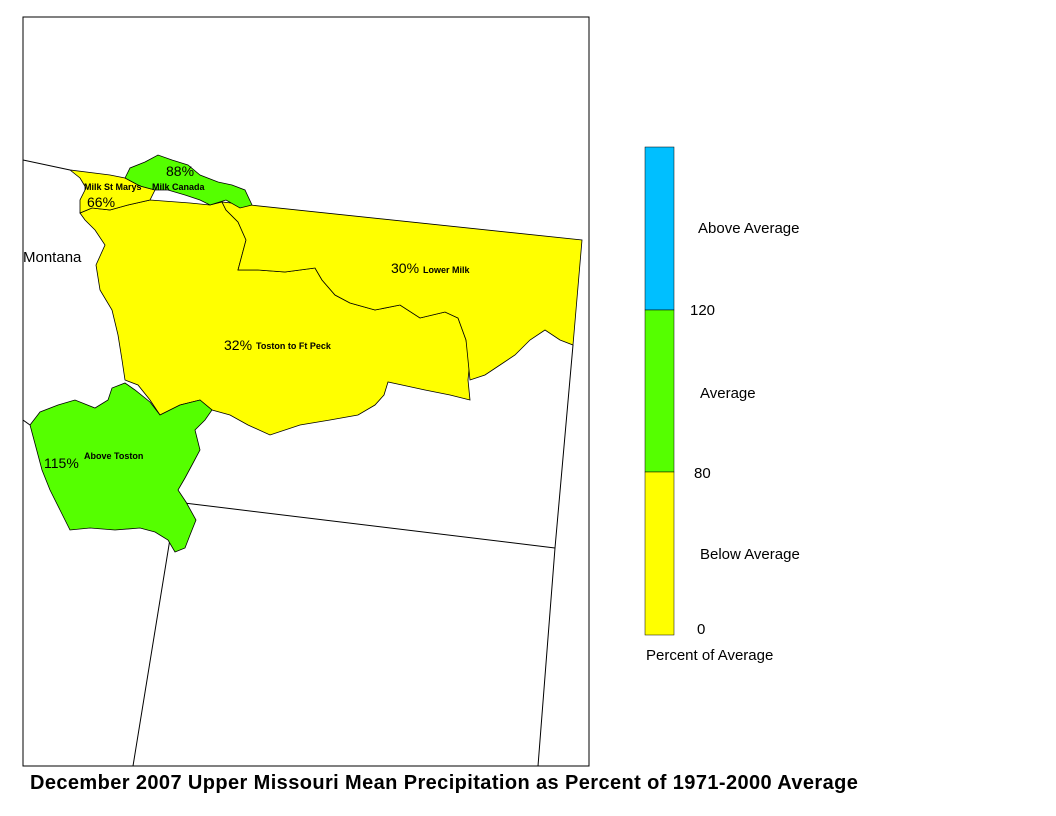 The image size is (1056, 816). Describe the element at coordinates (555, 555) in the screenshot. I see `dakota-border` at that location.